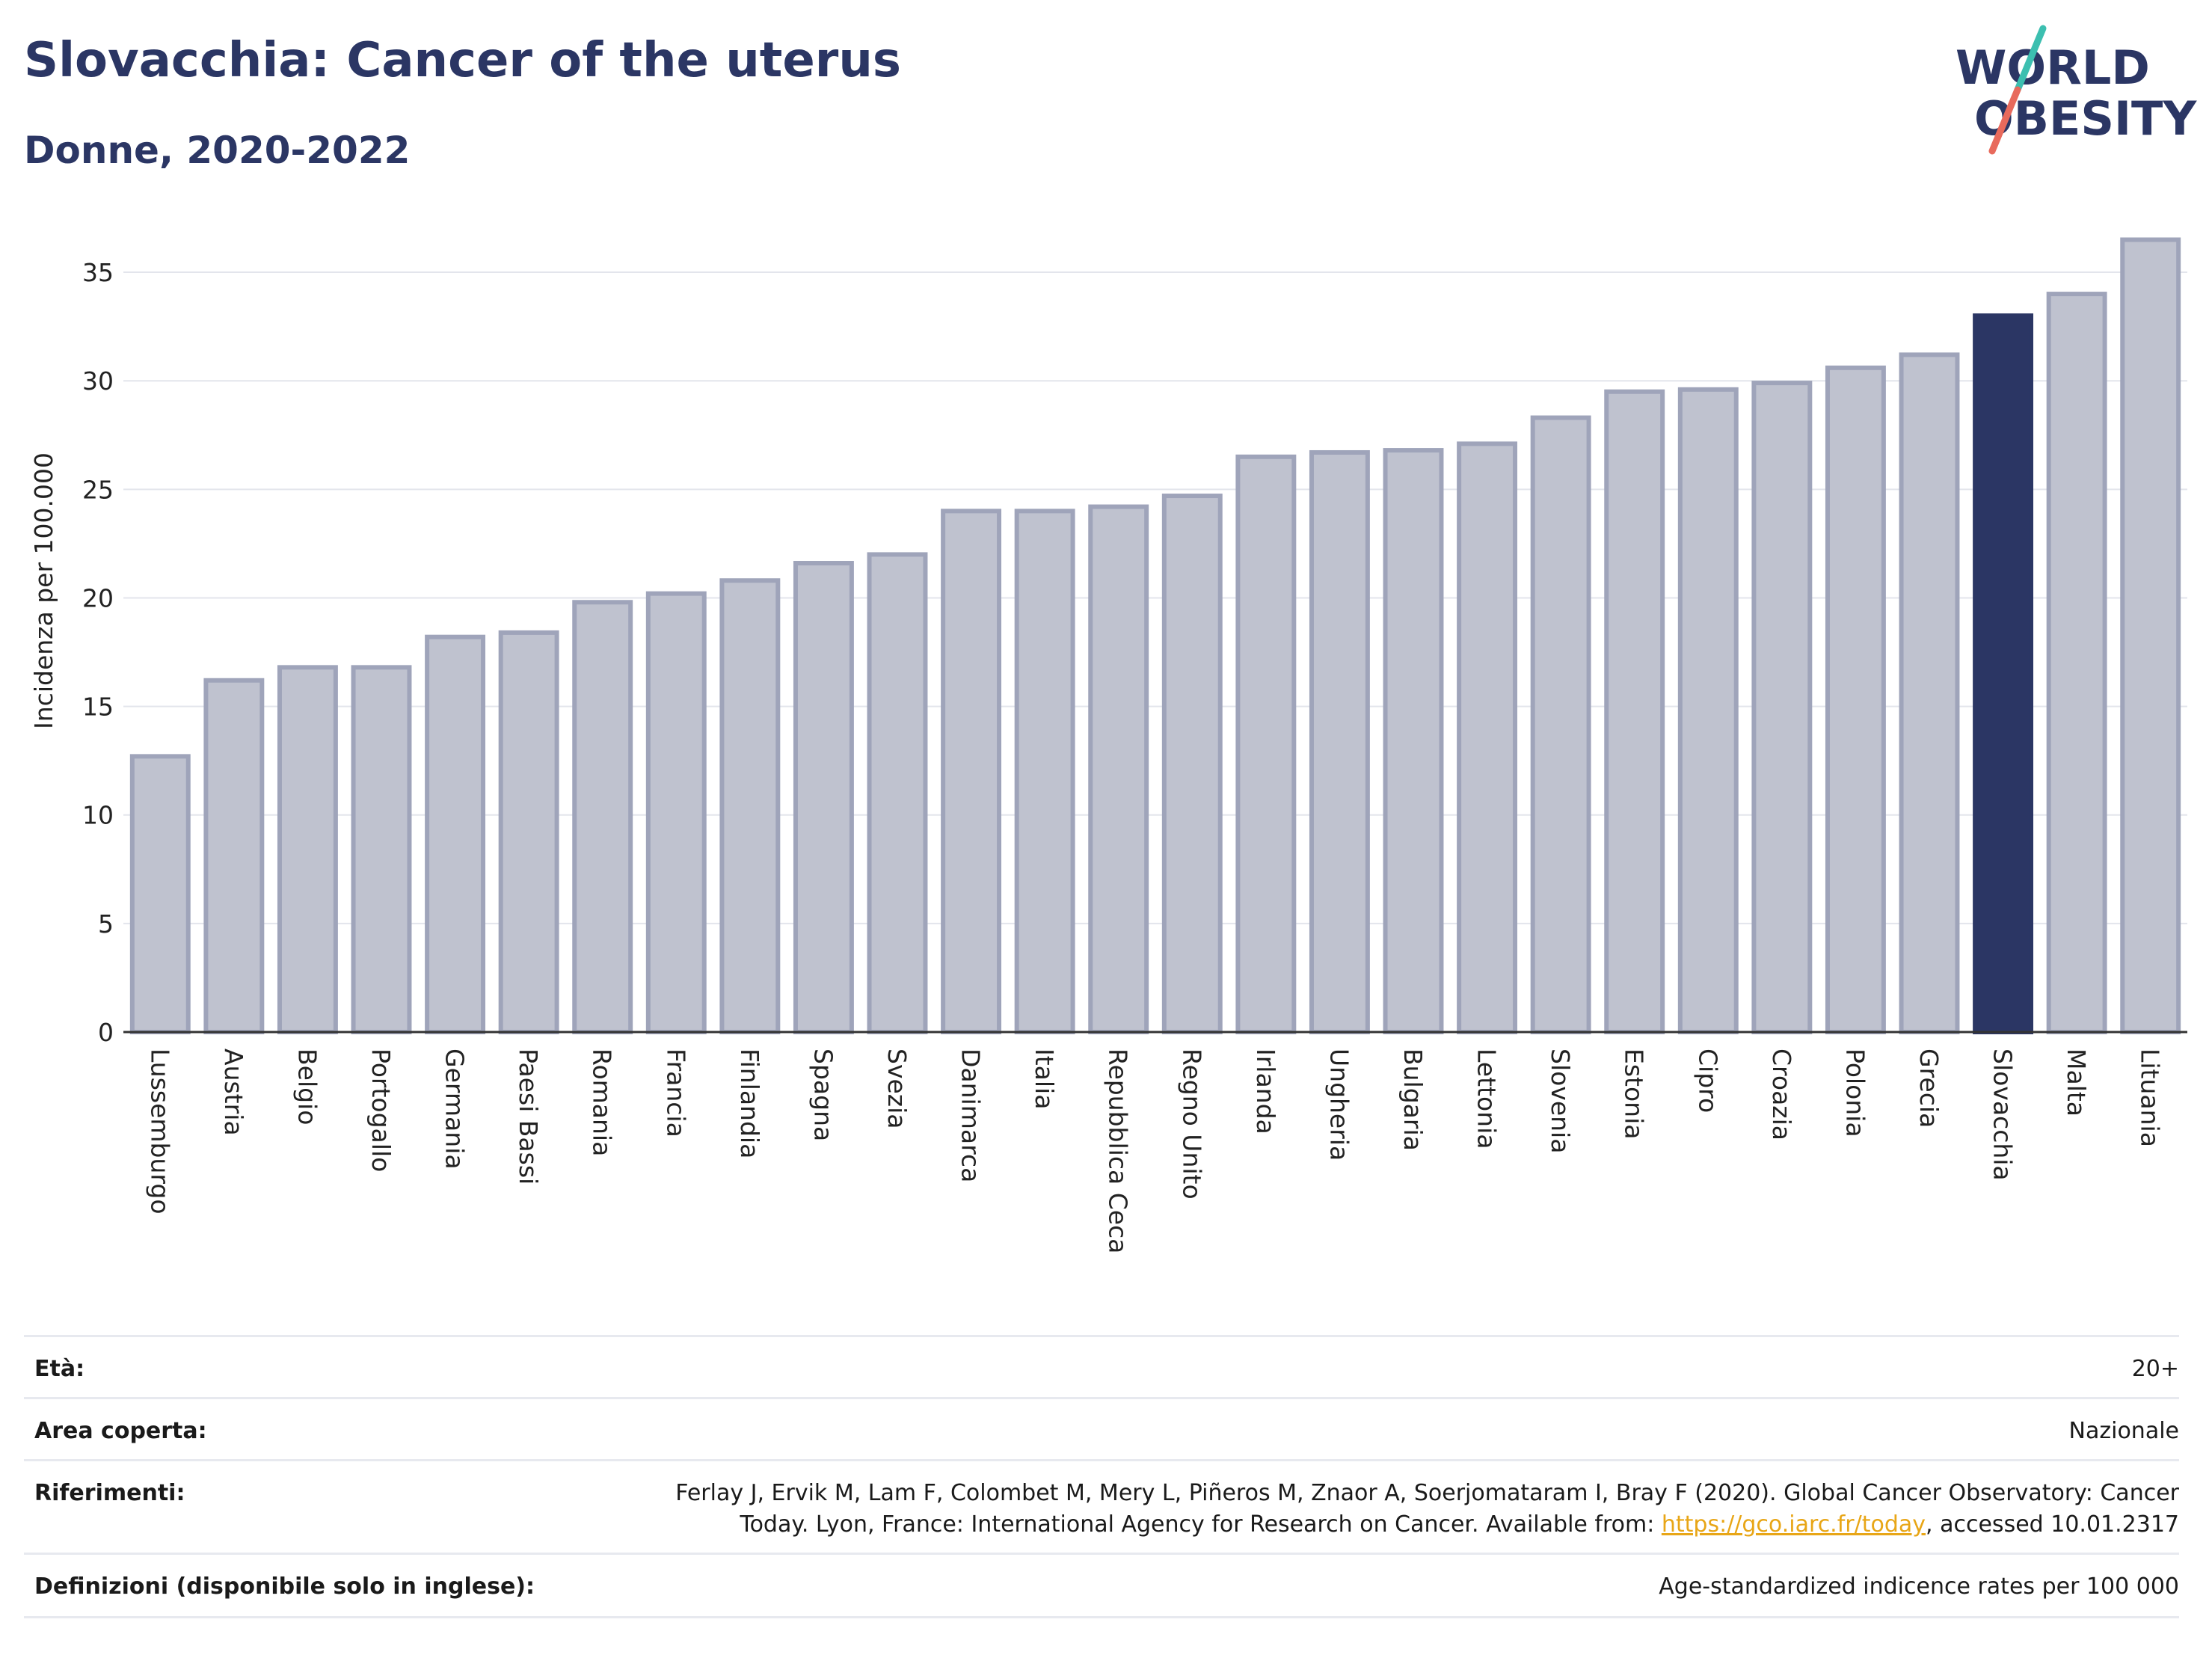  What do you see at coordinates (897, 1088) in the screenshot?
I see `x-tick-label: Svezia` at bounding box center [897, 1088].